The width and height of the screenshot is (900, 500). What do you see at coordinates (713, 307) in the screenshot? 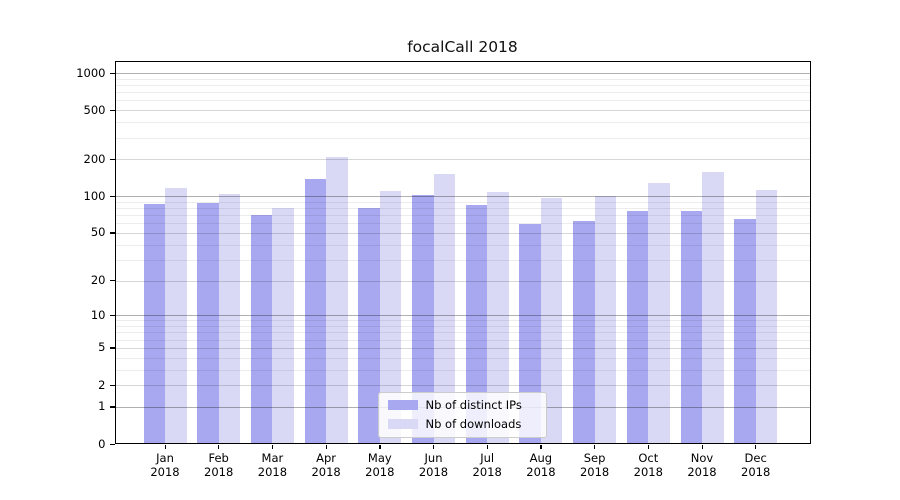
I see `bar-downloads-nov` at bounding box center [713, 307].